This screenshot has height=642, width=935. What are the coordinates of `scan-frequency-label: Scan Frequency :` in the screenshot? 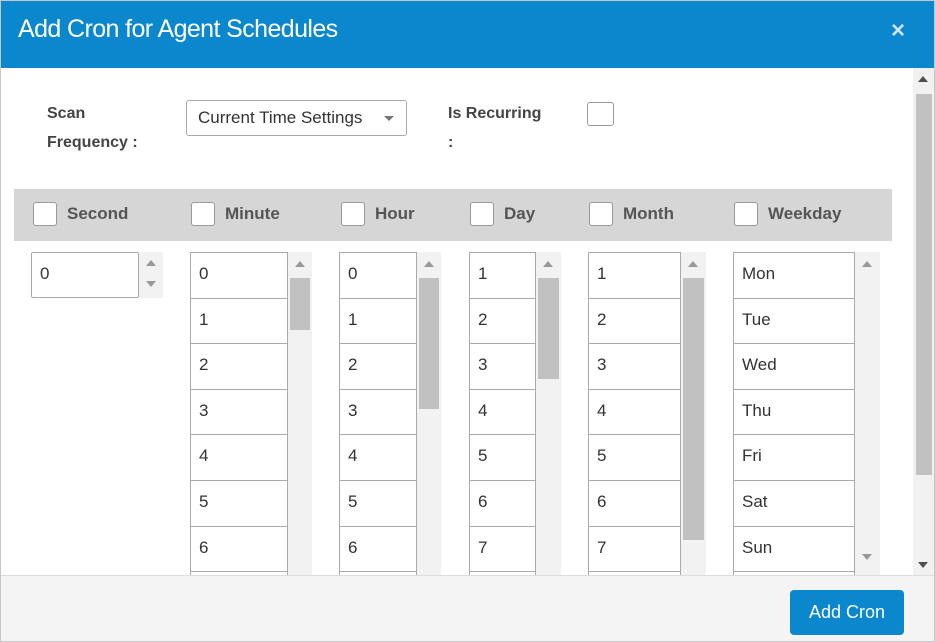 It's located at (92, 128).